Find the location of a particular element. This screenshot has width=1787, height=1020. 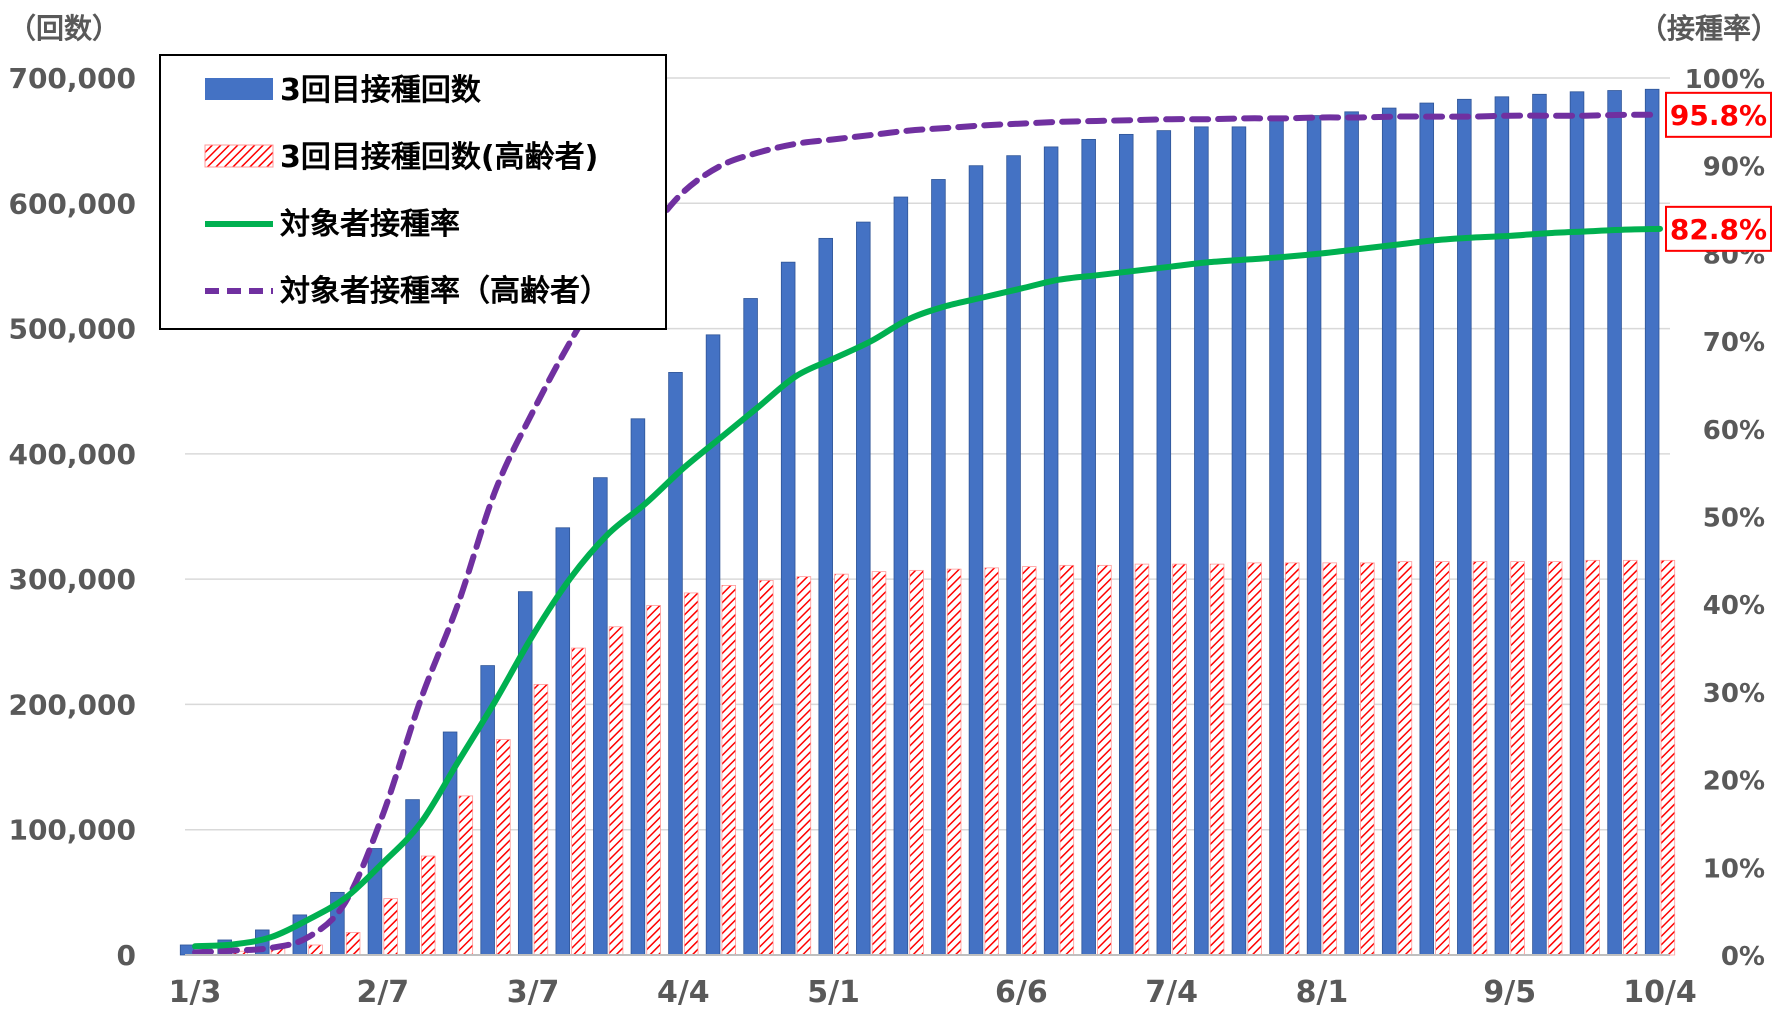

x-tick-label: 6/6 is located at coordinates (1021, 992).